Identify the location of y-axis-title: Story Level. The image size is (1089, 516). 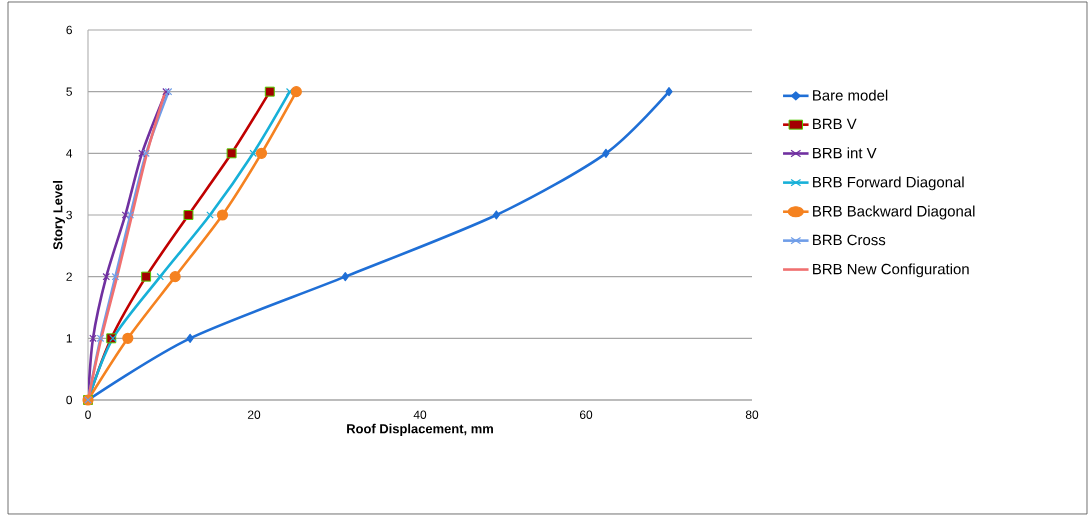
(58, 215).